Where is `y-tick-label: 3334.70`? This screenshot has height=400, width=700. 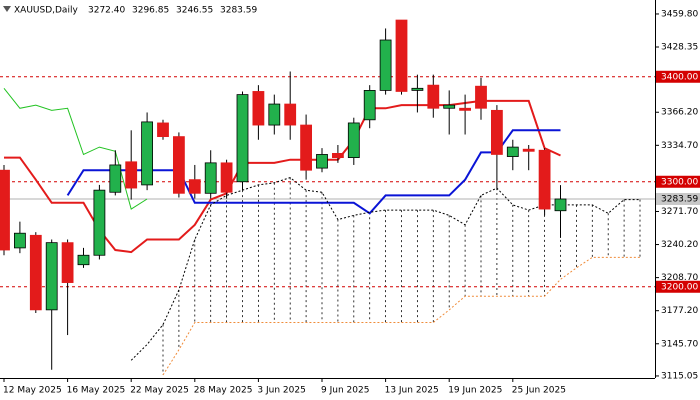 y-tick-label: 3334.70 is located at coordinates (679, 146).